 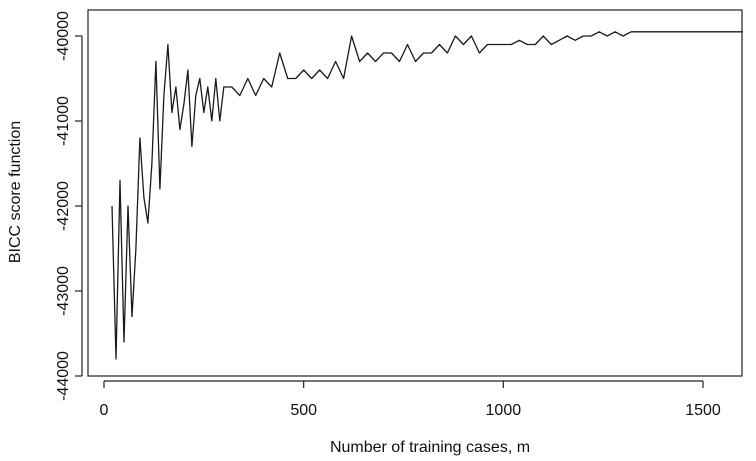 What do you see at coordinates (63, 36) in the screenshot?
I see `y-tick-label: -40000` at bounding box center [63, 36].